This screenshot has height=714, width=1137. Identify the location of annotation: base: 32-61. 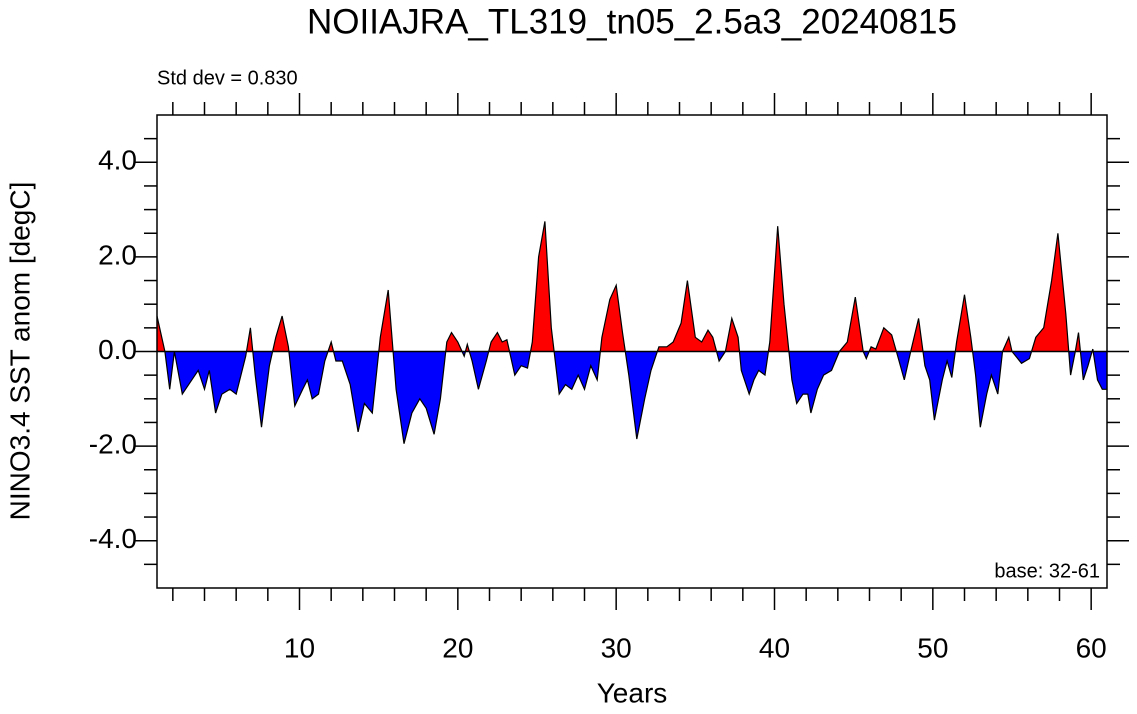
(1047, 571).